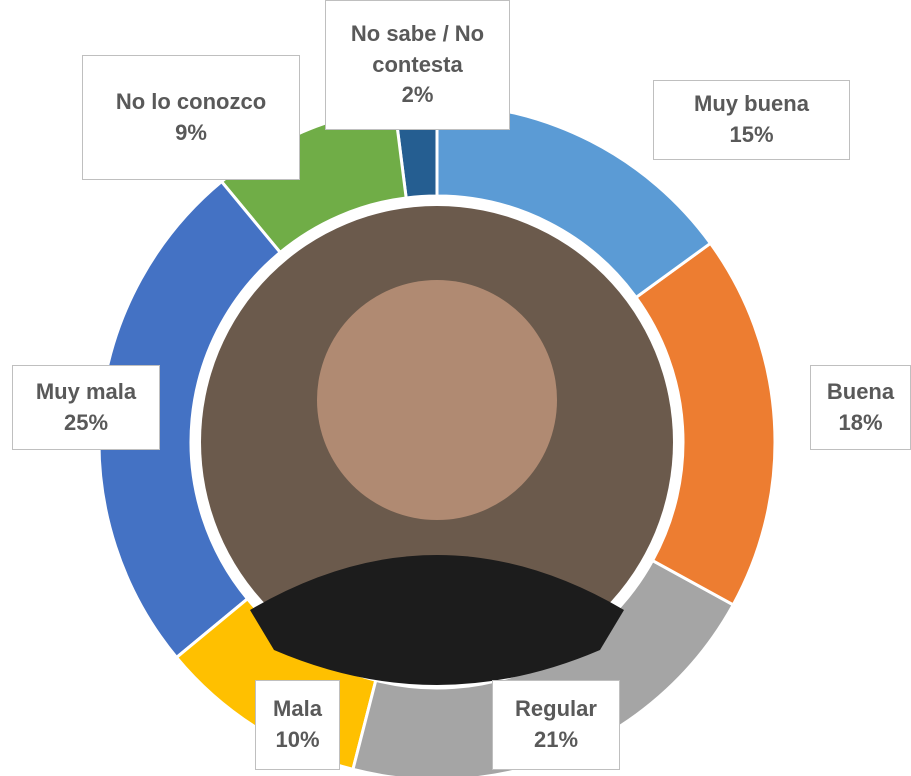 This screenshot has height=776, width=911. Describe the element at coordinates (86, 422) in the screenshot. I see `label-value: 25%` at that location.